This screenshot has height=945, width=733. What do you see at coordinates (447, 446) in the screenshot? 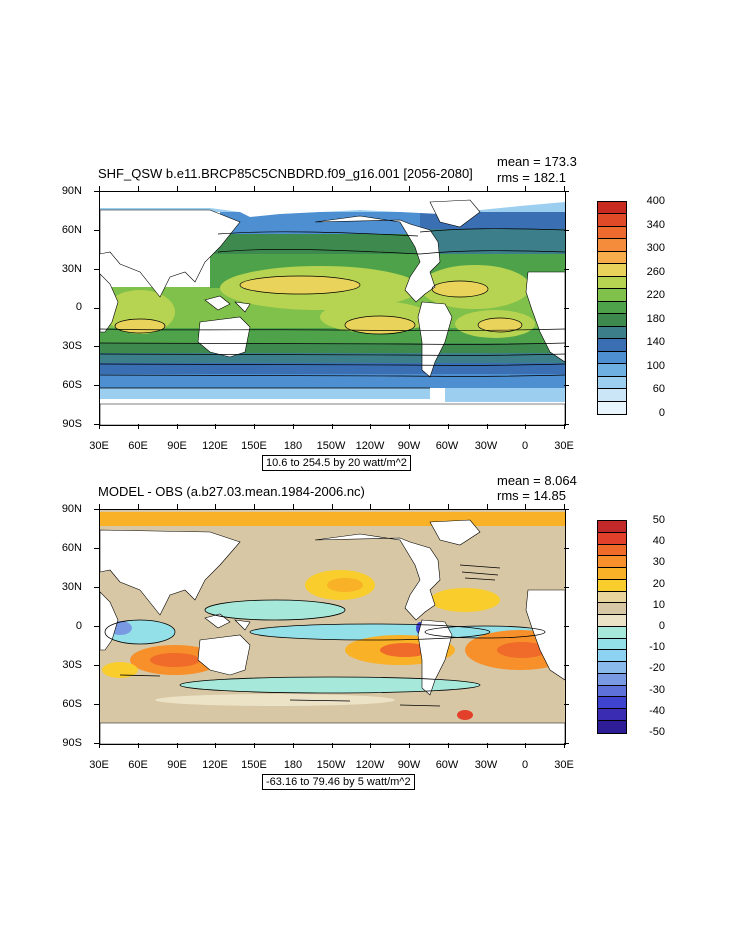
I see `lon-label: 60W` at bounding box center [447, 446].